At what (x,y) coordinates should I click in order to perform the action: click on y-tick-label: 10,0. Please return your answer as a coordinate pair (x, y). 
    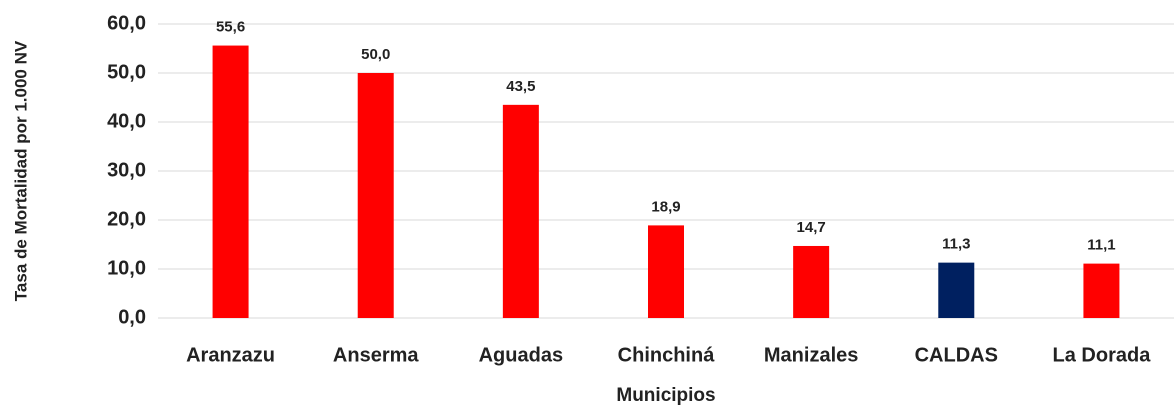
    Looking at the image, I should click on (126, 268).